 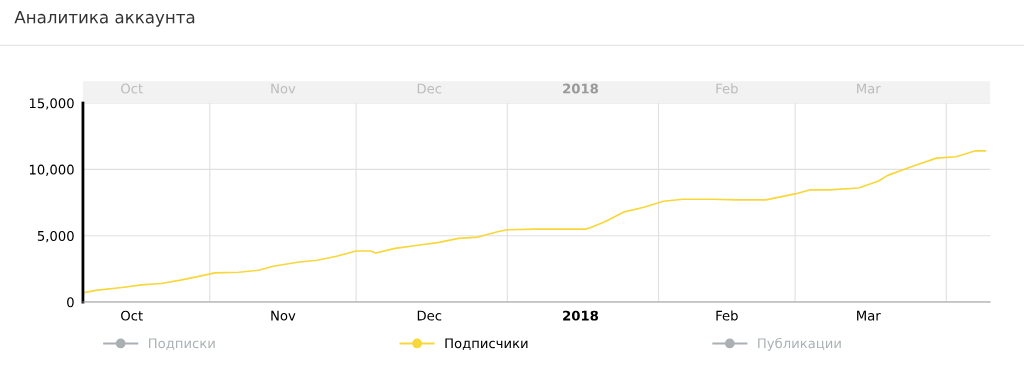 I want to click on y-tick-label: 10,000, so click(x=51, y=170).